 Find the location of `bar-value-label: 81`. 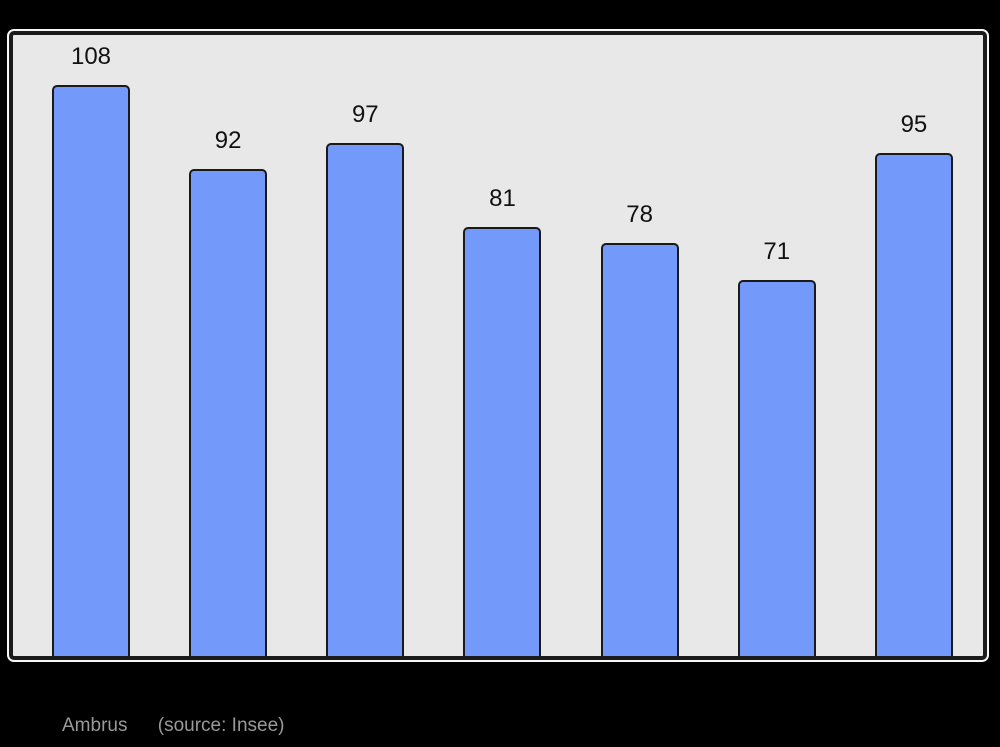

bar-value-label: 81 is located at coordinates (502, 199).